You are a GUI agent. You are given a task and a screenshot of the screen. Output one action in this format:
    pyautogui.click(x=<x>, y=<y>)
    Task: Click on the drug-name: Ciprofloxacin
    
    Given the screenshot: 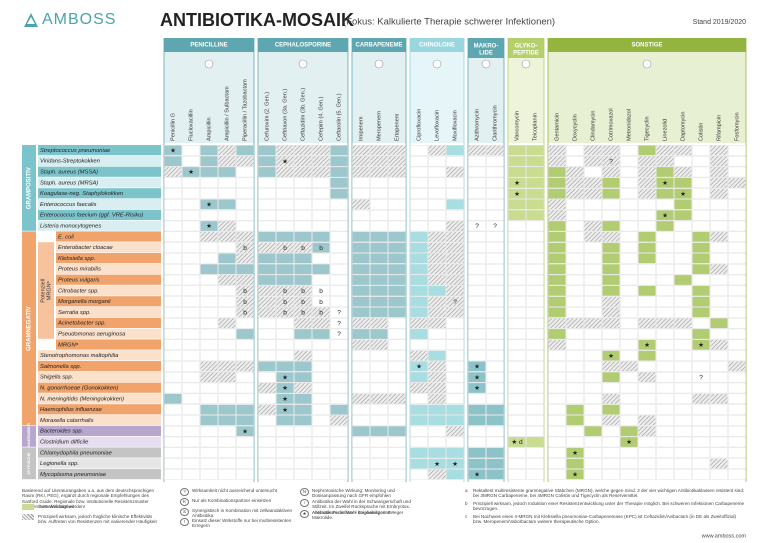 What is the action you would take?
    pyautogui.click(x=419, y=125)
    